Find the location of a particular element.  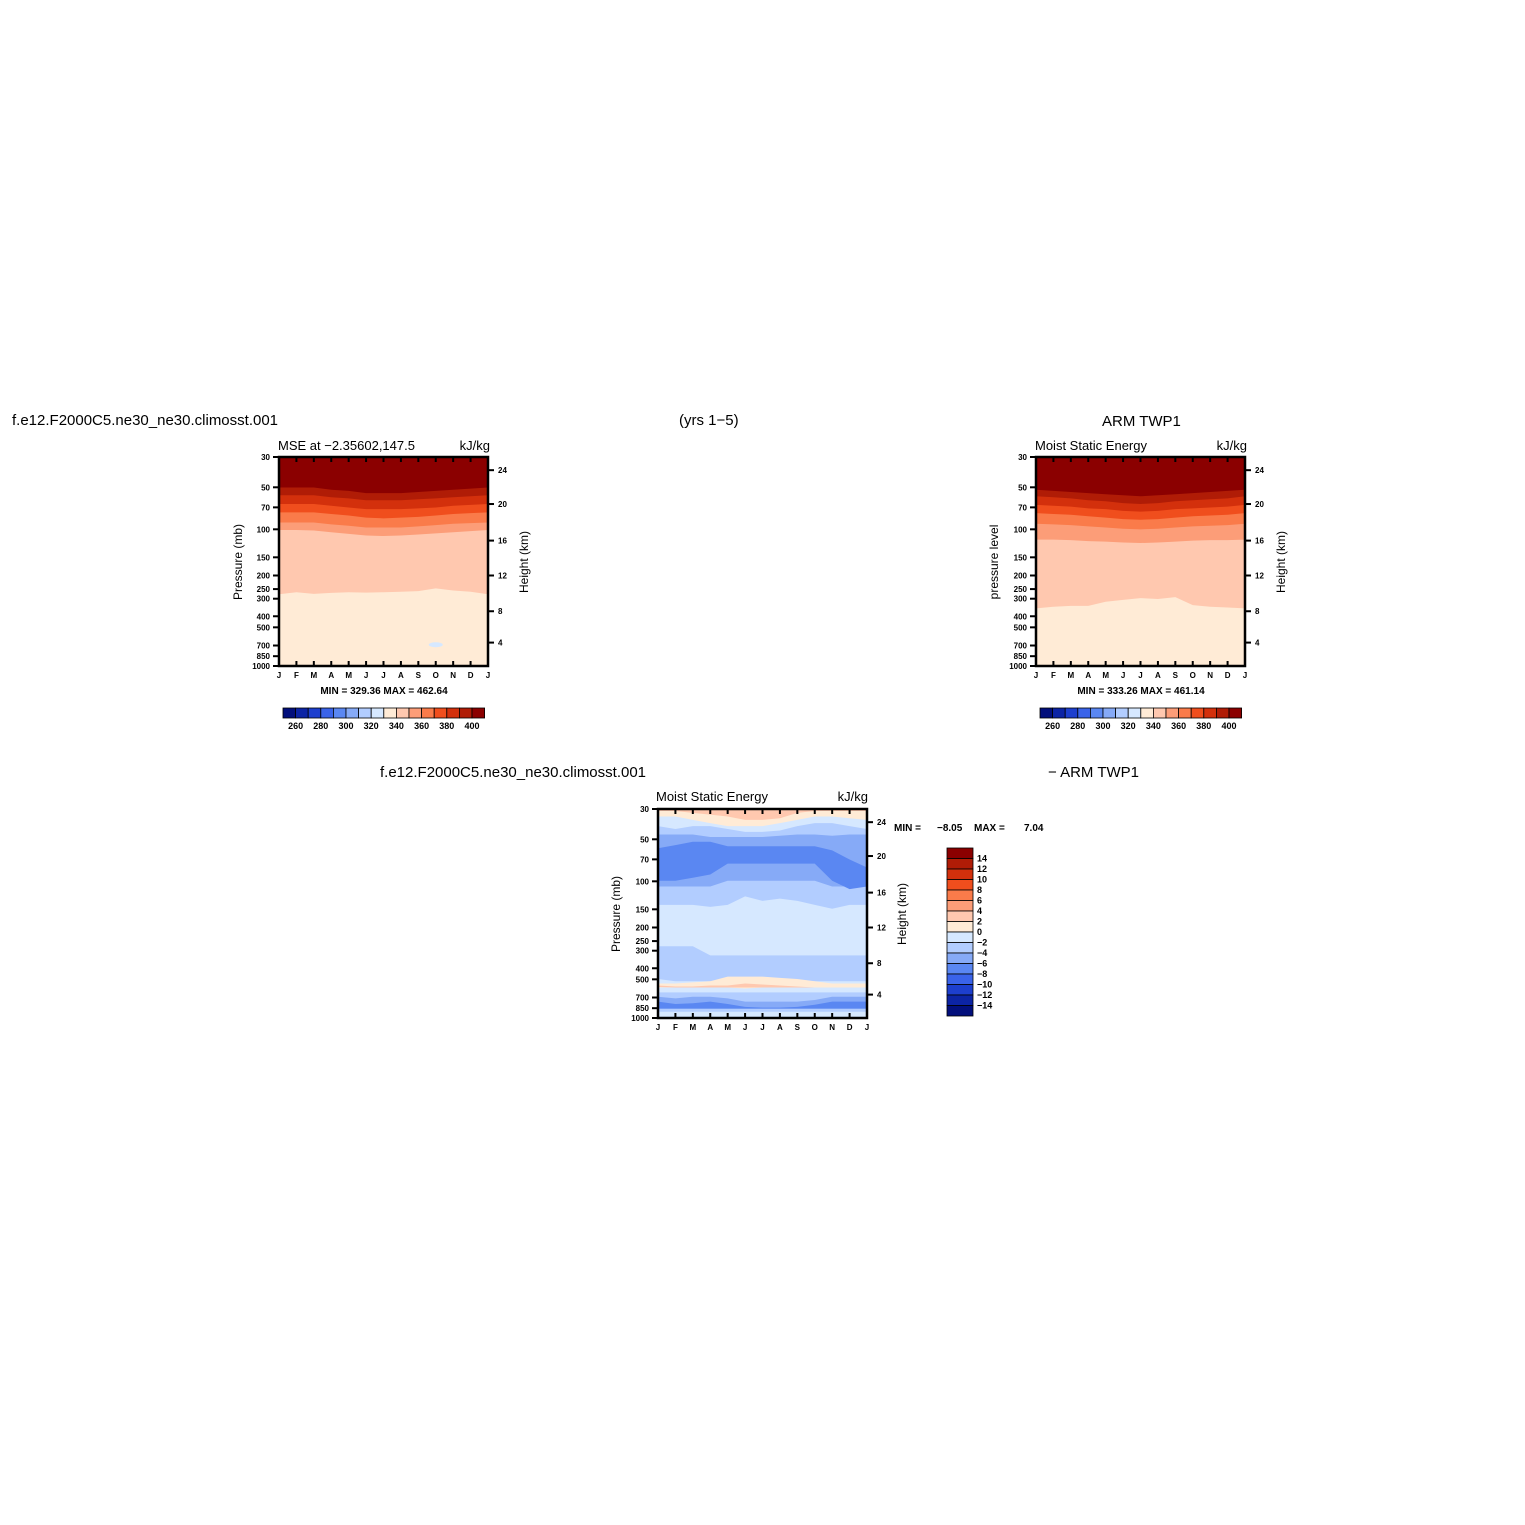

header-years: (yrs 1−5) is located at coordinates (709, 420).